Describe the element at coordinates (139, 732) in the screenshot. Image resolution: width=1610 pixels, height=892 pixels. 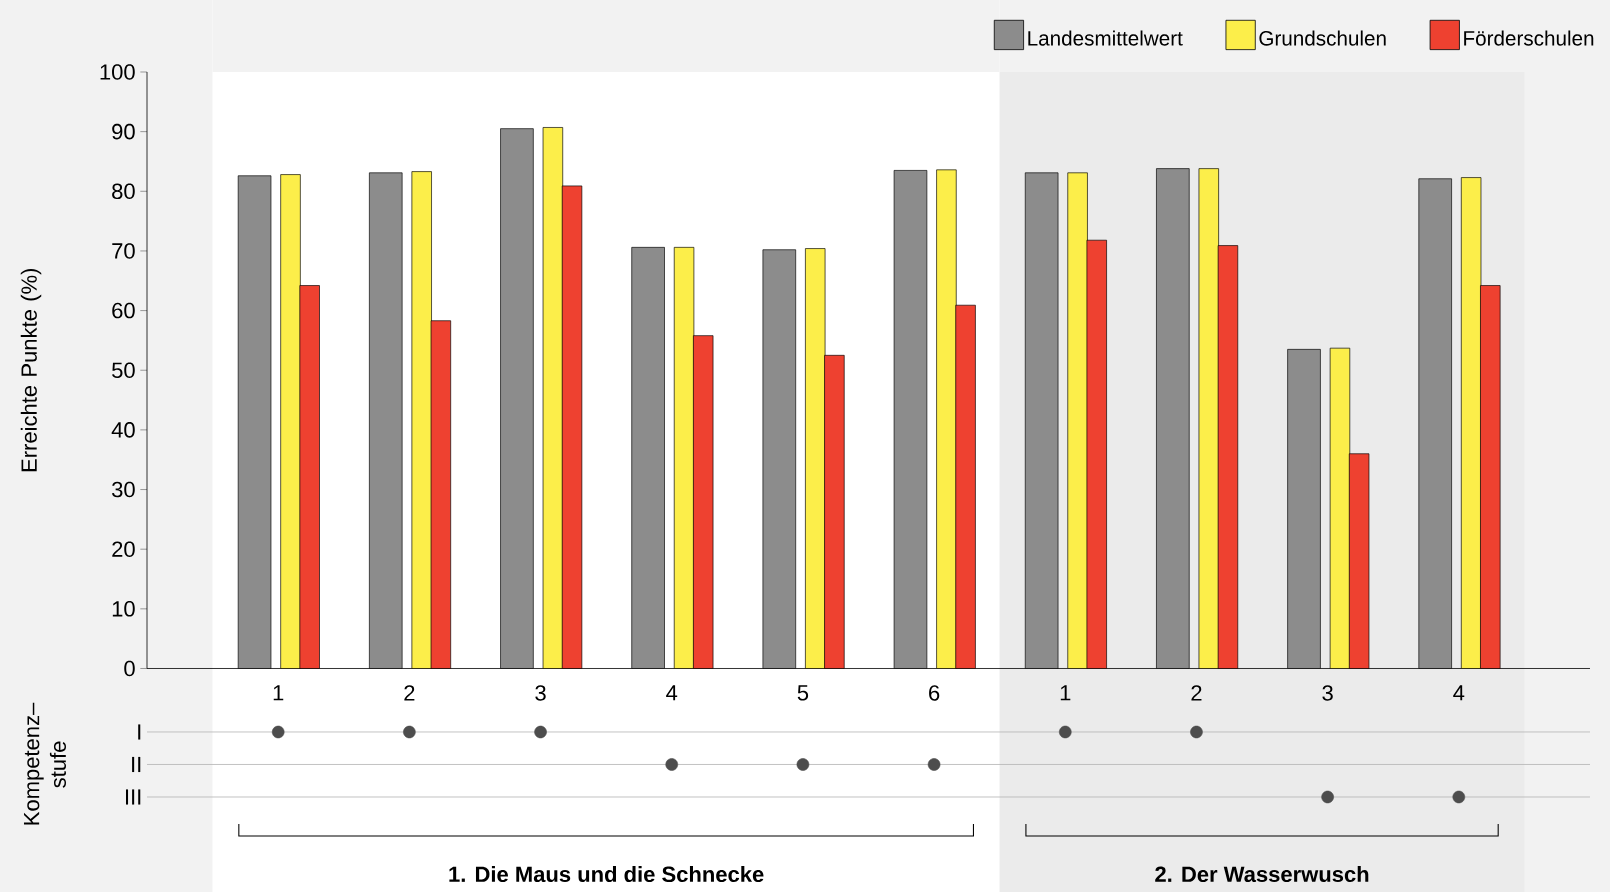
I see `ref-line-label: I` at that location.